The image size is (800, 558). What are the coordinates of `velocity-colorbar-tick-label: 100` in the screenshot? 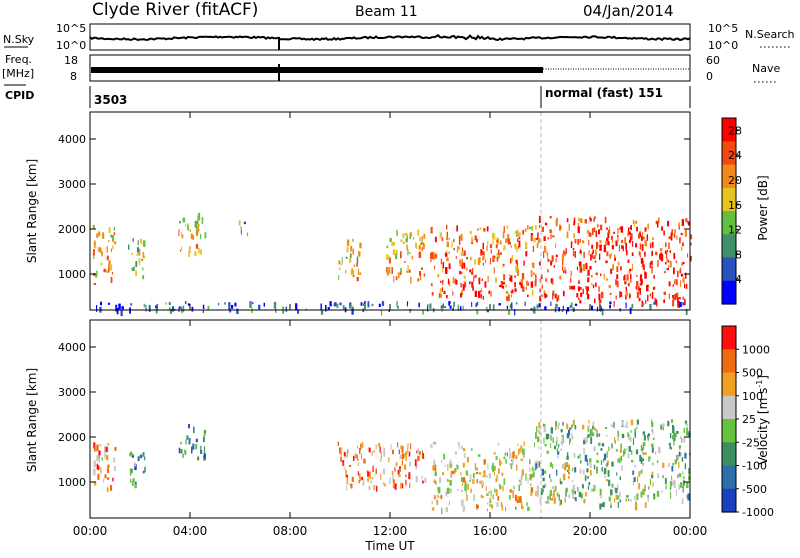 It's located at (752, 396).